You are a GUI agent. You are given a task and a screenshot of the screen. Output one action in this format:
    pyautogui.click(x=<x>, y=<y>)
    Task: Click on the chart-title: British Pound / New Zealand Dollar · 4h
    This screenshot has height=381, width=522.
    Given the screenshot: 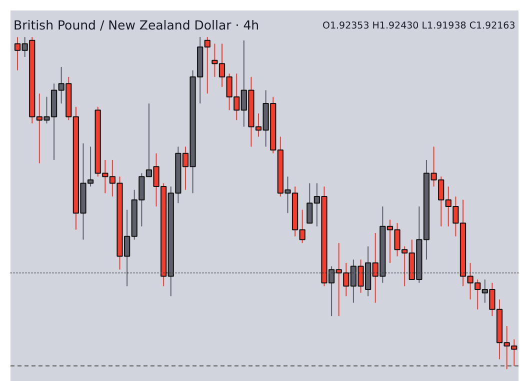 What is the action you would take?
    pyautogui.click(x=137, y=25)
    